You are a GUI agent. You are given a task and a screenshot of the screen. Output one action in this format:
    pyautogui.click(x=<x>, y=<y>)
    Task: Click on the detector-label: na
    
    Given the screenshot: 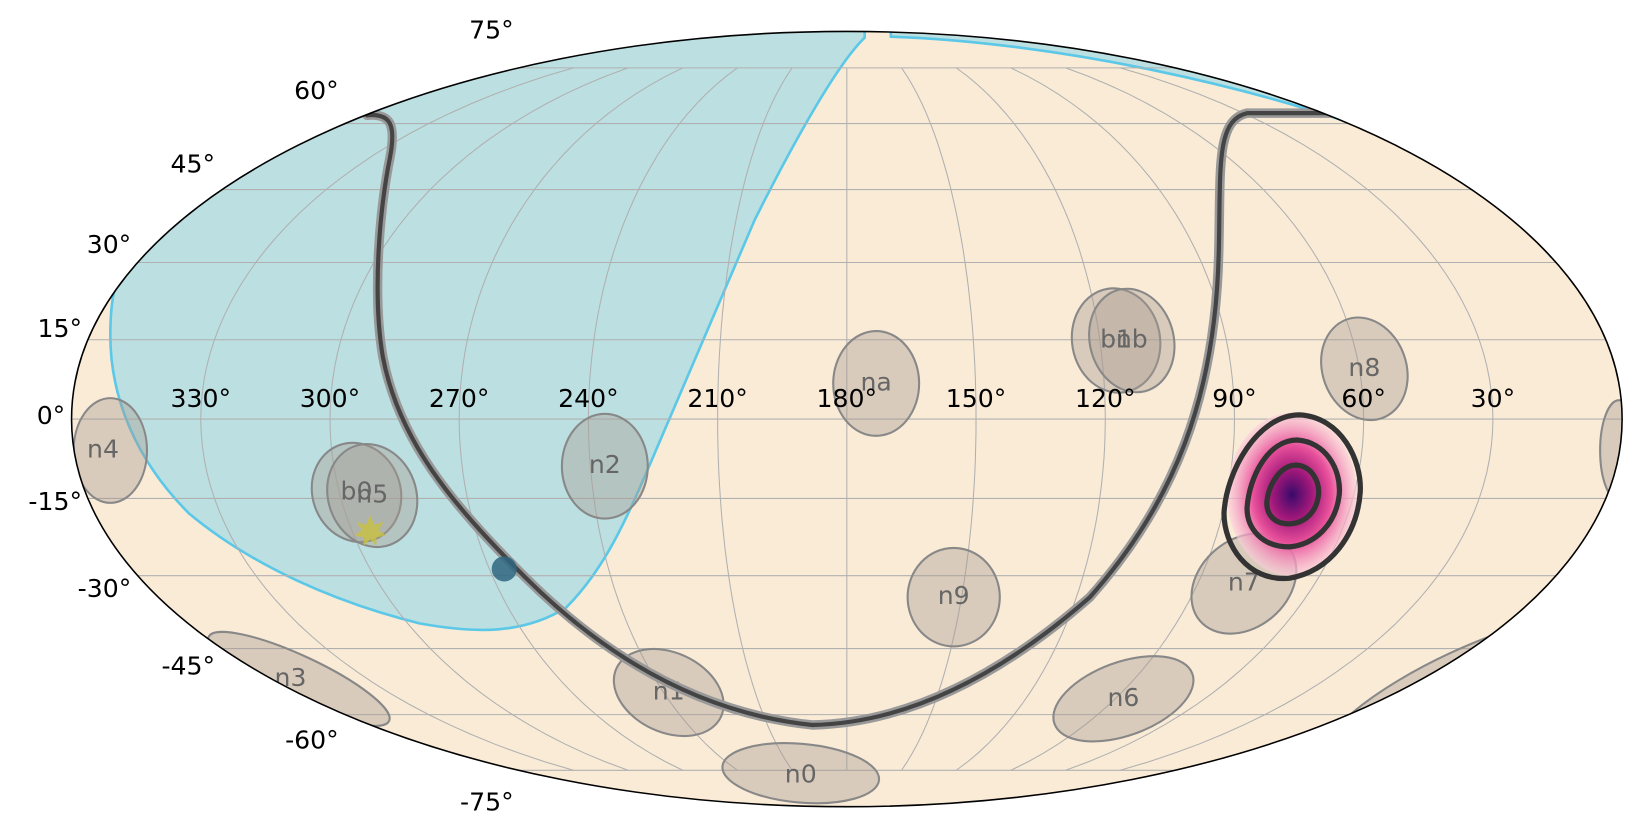 What is the action you would take?
    pyautogui.click(x=876, y=381)
    